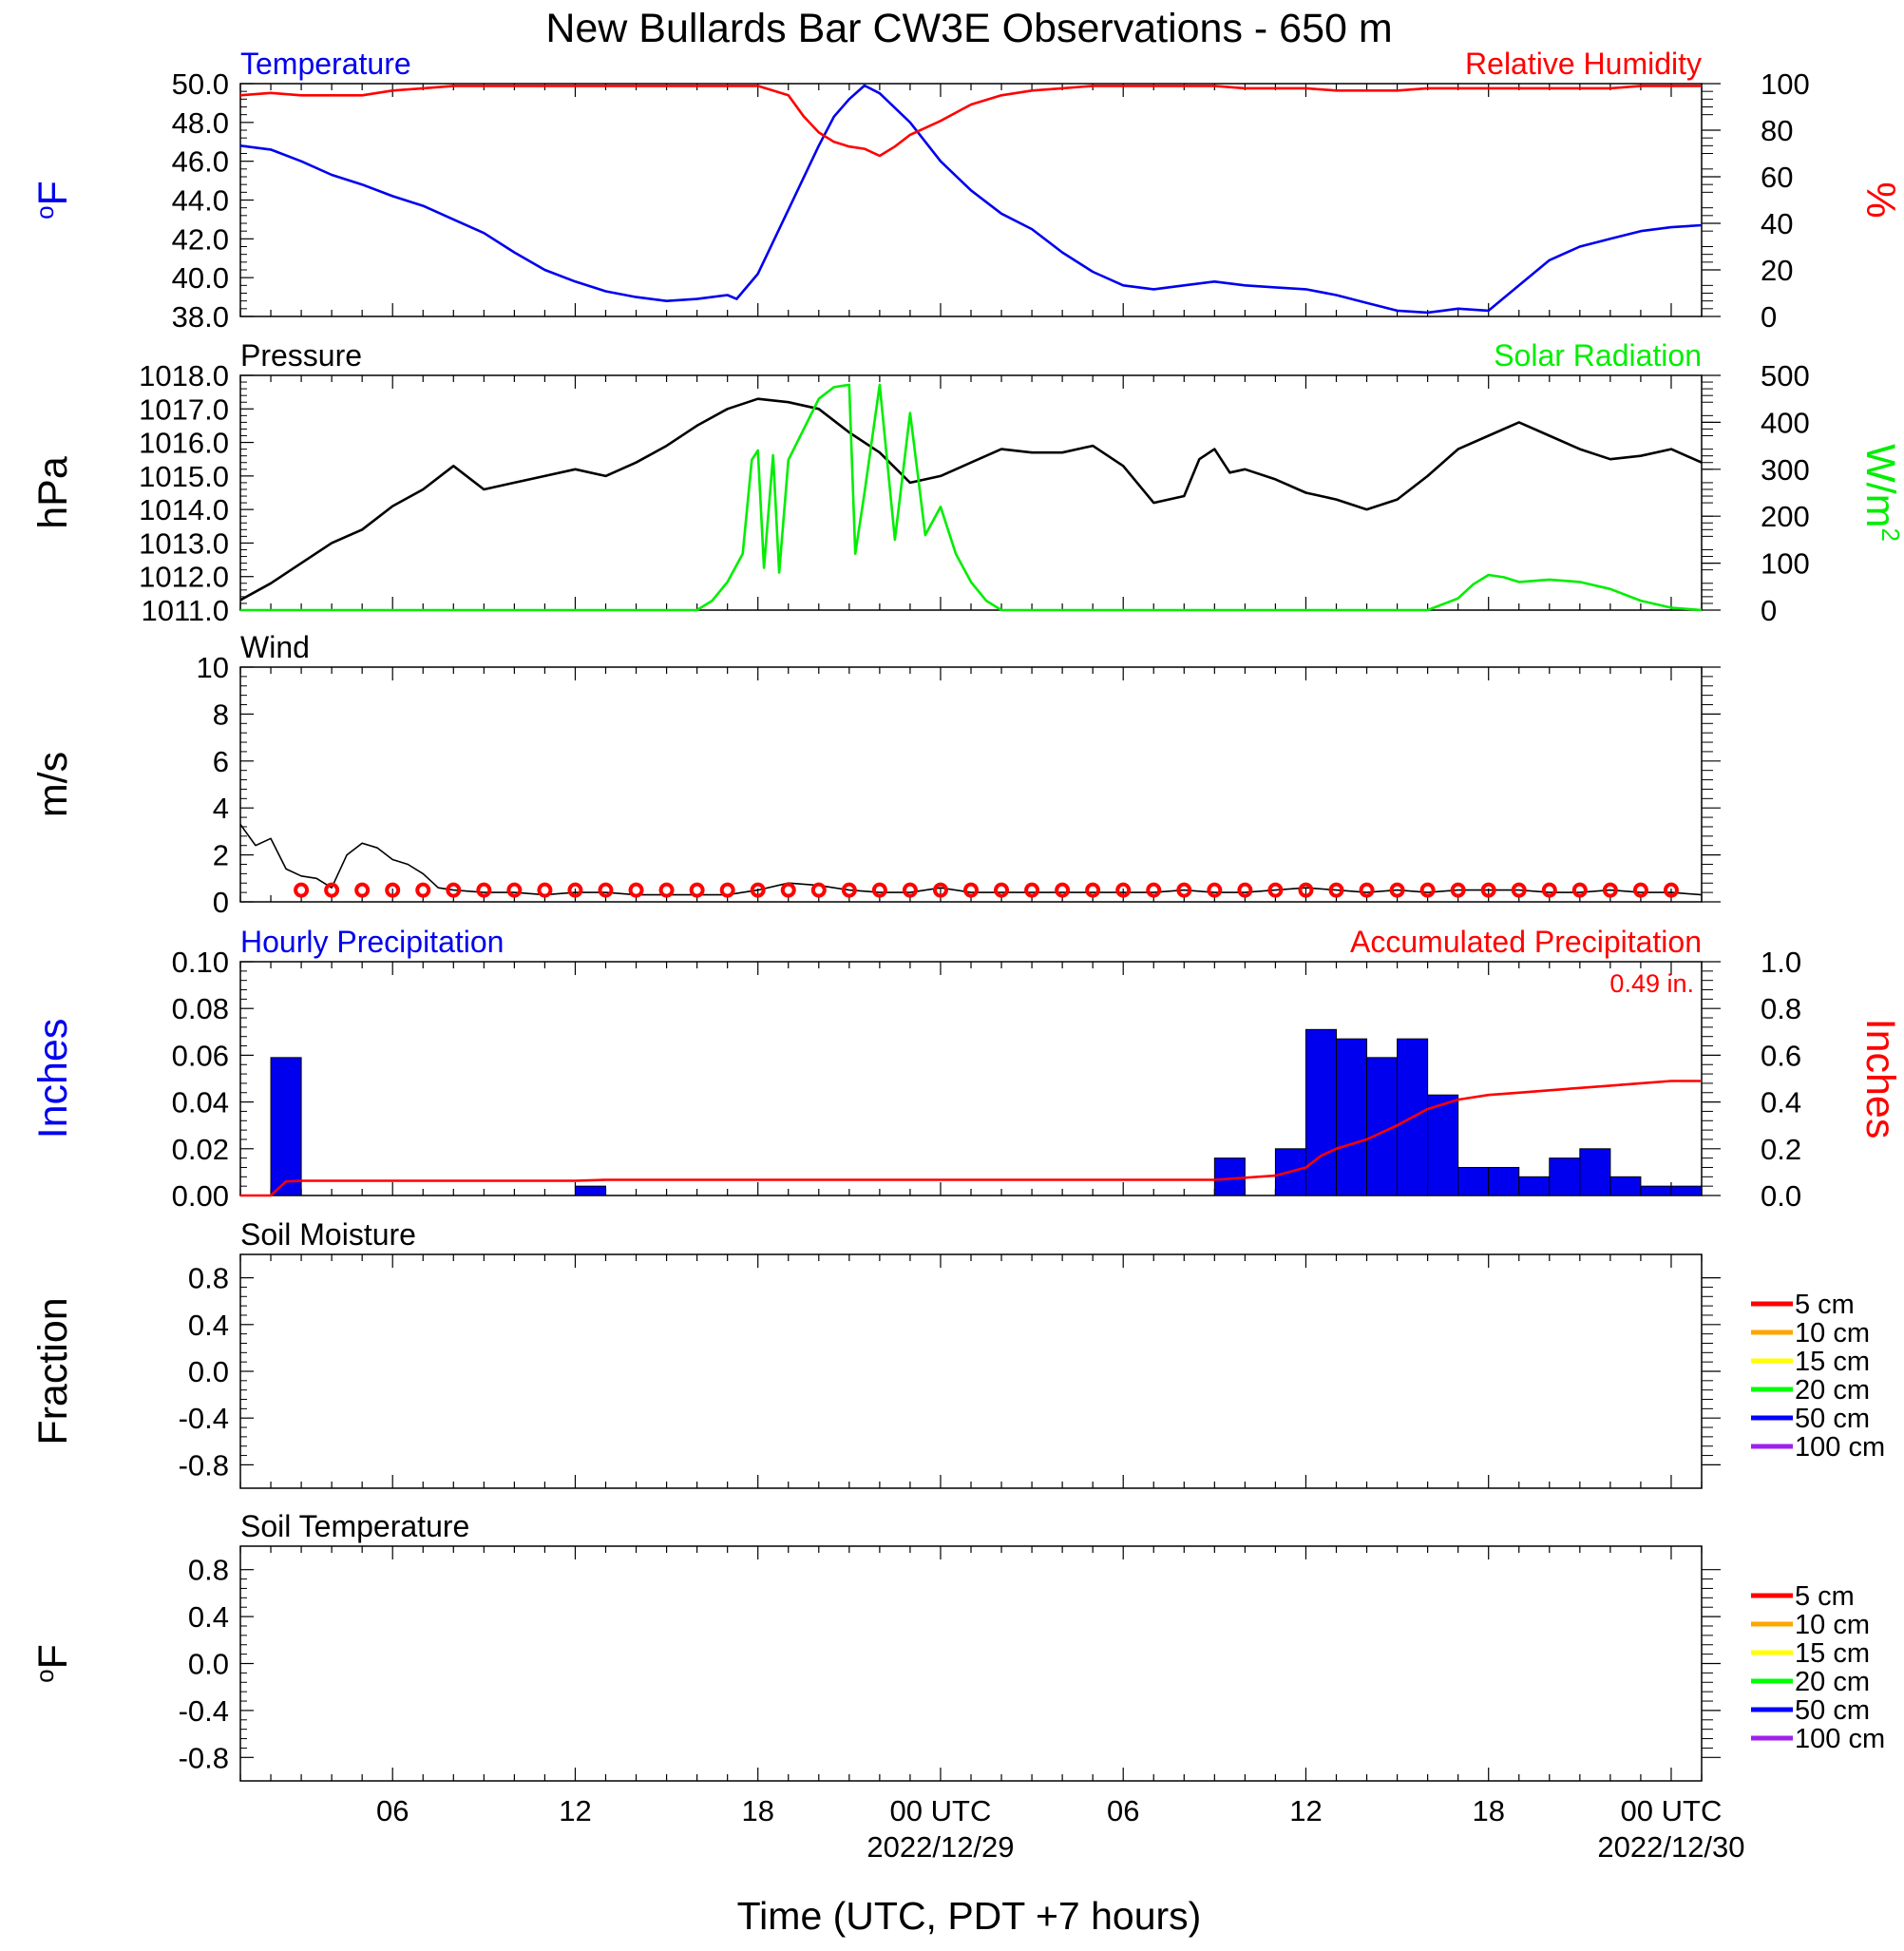 The width and height of the screenshot is (1904, 1951). I want to click on x-tick-label: 06, so click(393, 1810).